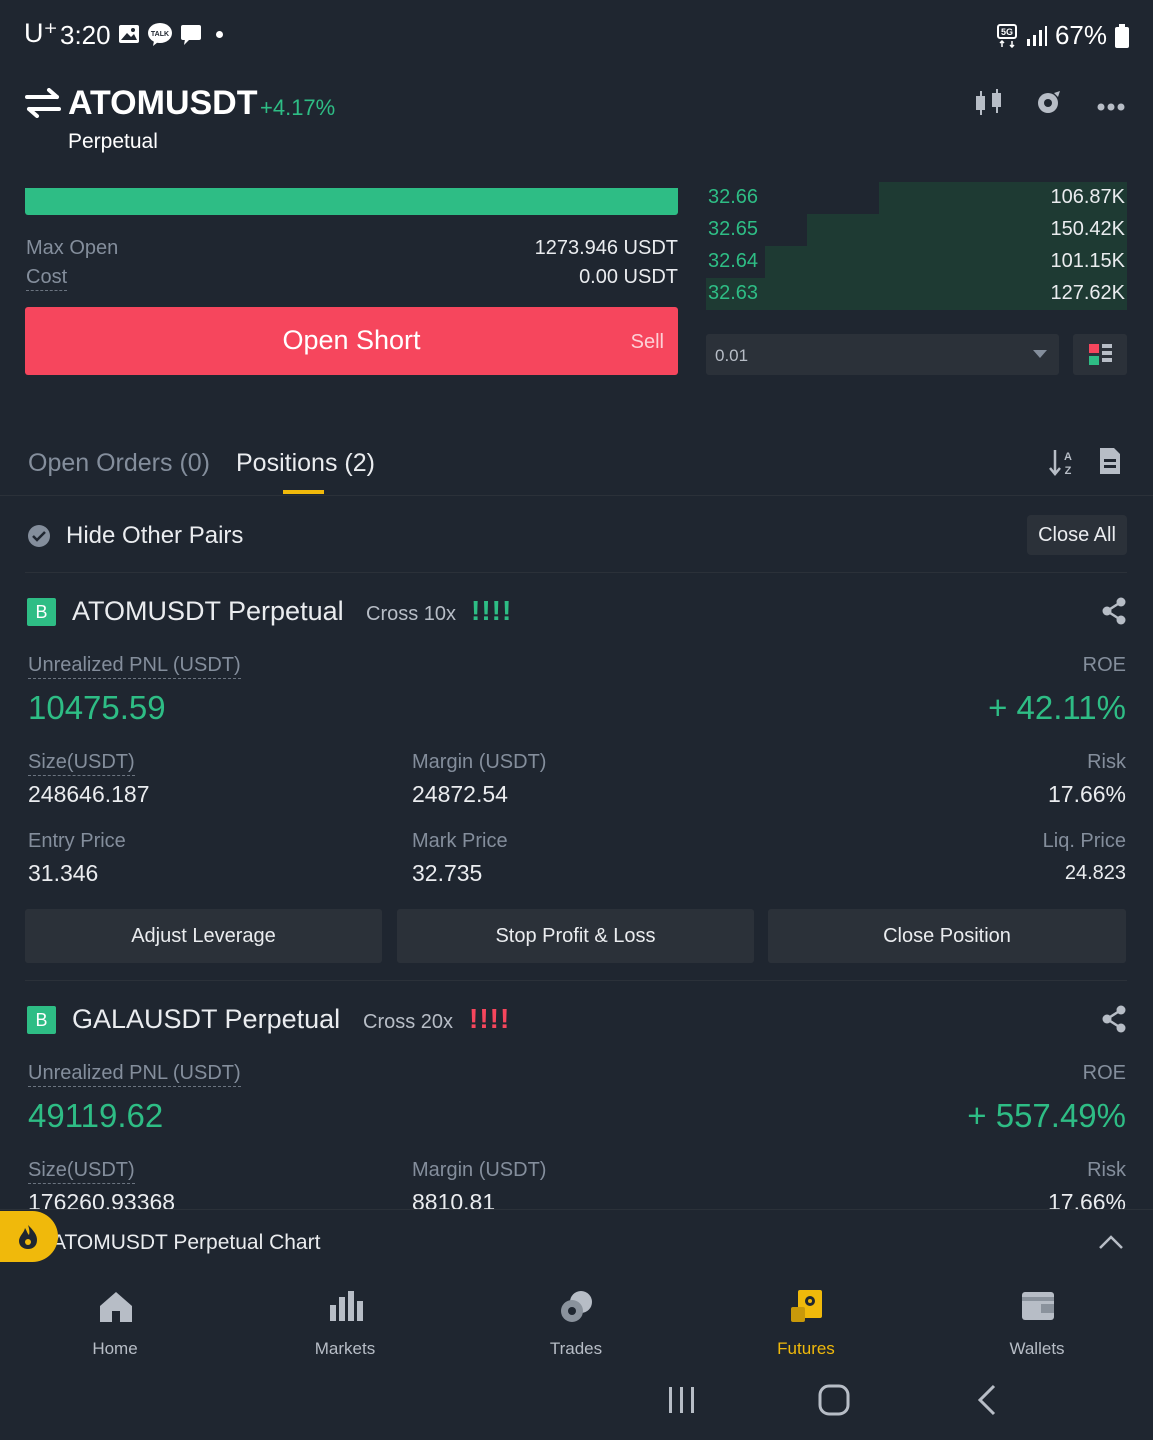 The height and width of the screenshot is (1440, 1153). What do you see at coordinates (1046, 1115) in the screenshot?
I see `roe-value: + 557.49%` at bounding box center [1046, 1115].